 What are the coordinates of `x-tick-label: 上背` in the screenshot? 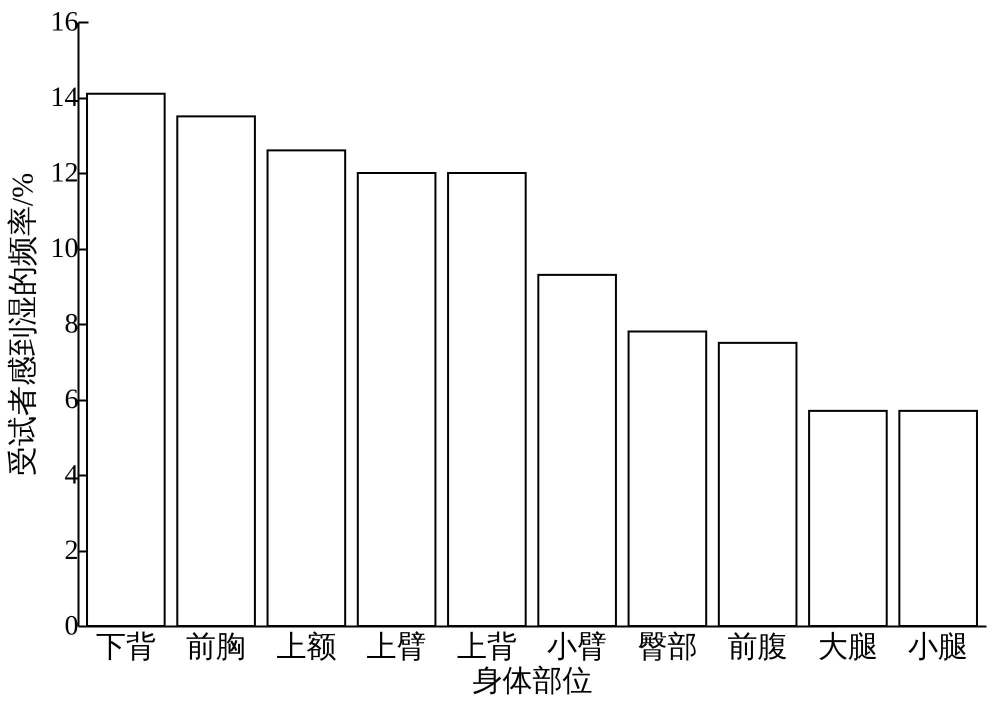 It's located at (486, 647).